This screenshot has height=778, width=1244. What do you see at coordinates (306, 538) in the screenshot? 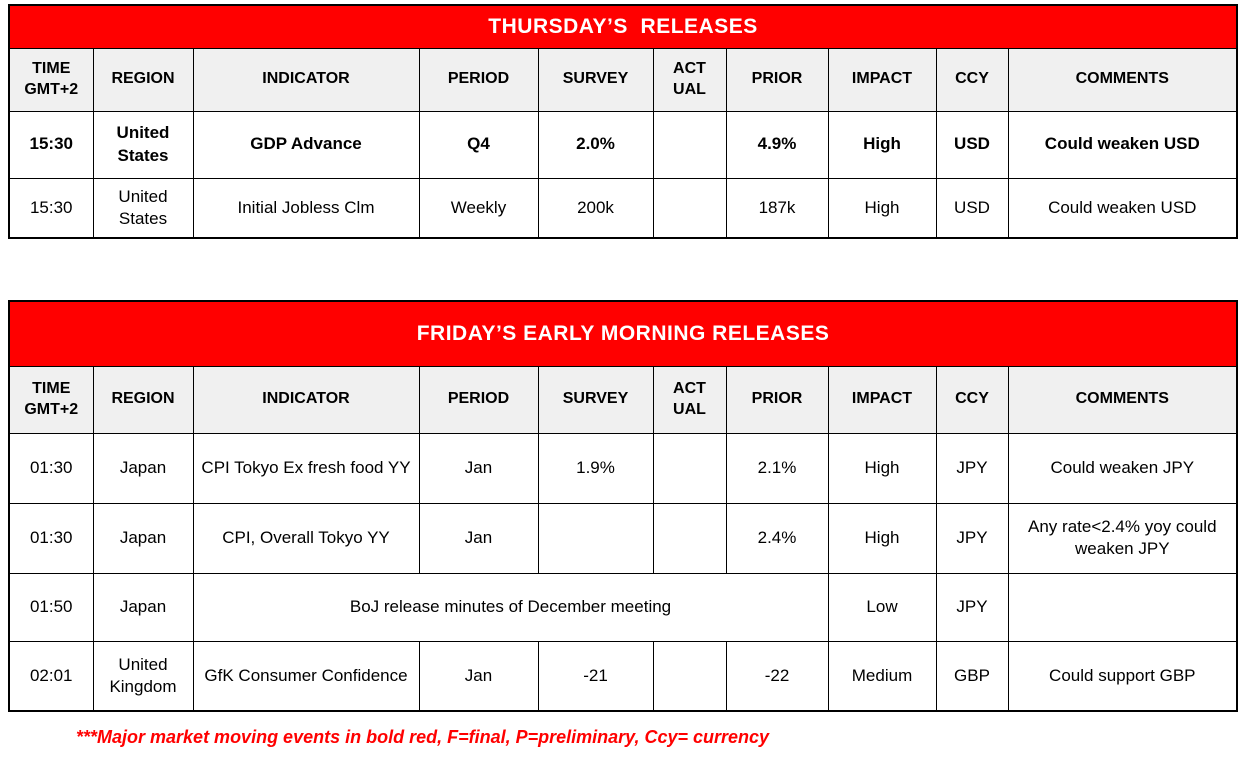
I see `cell-indicator: CPI, Overall Tokyo YY` at bounding box center [306, 538].